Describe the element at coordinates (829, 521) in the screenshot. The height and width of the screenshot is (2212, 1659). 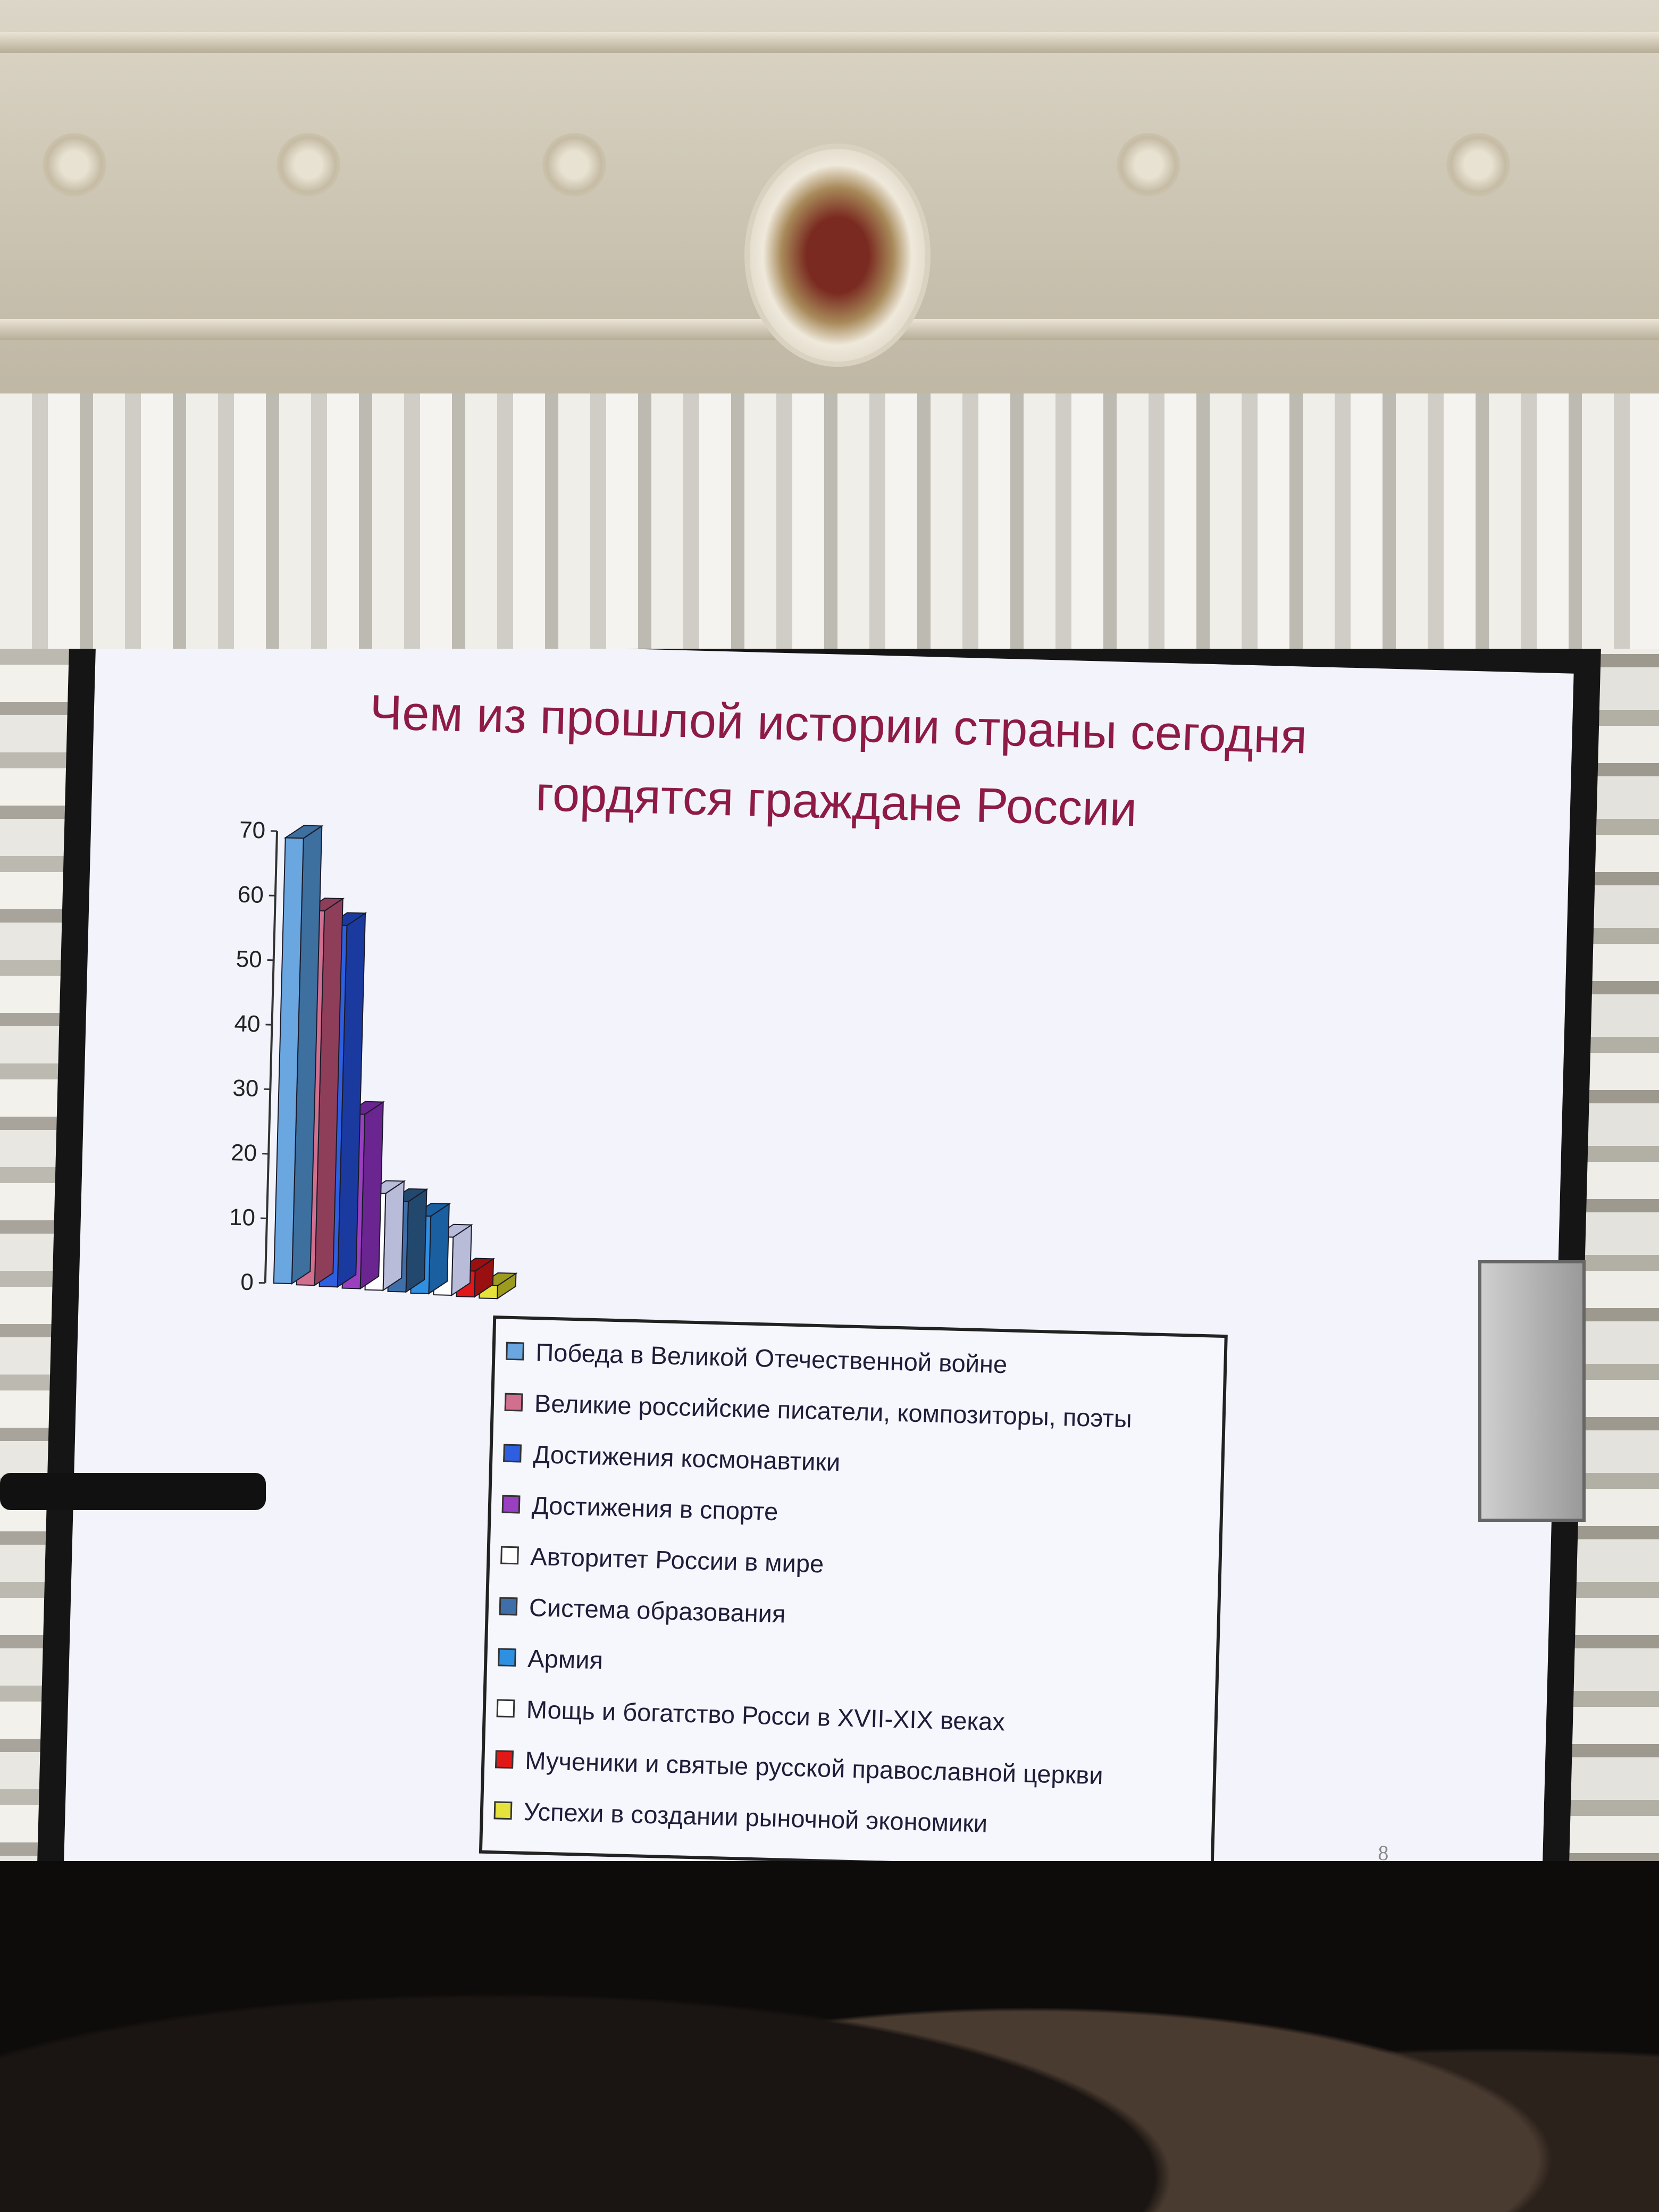
I see `curtain-top` at that location.